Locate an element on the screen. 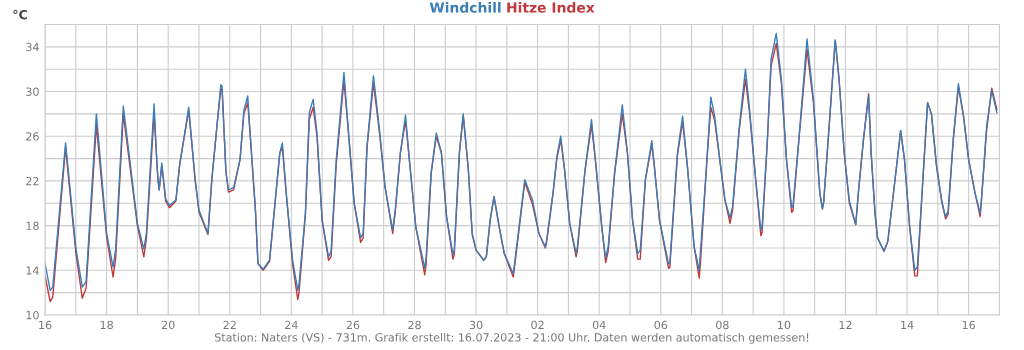 This screenshot has width=1024, height=350. x-tick-label: 18 is located at coordinates (106, 325).